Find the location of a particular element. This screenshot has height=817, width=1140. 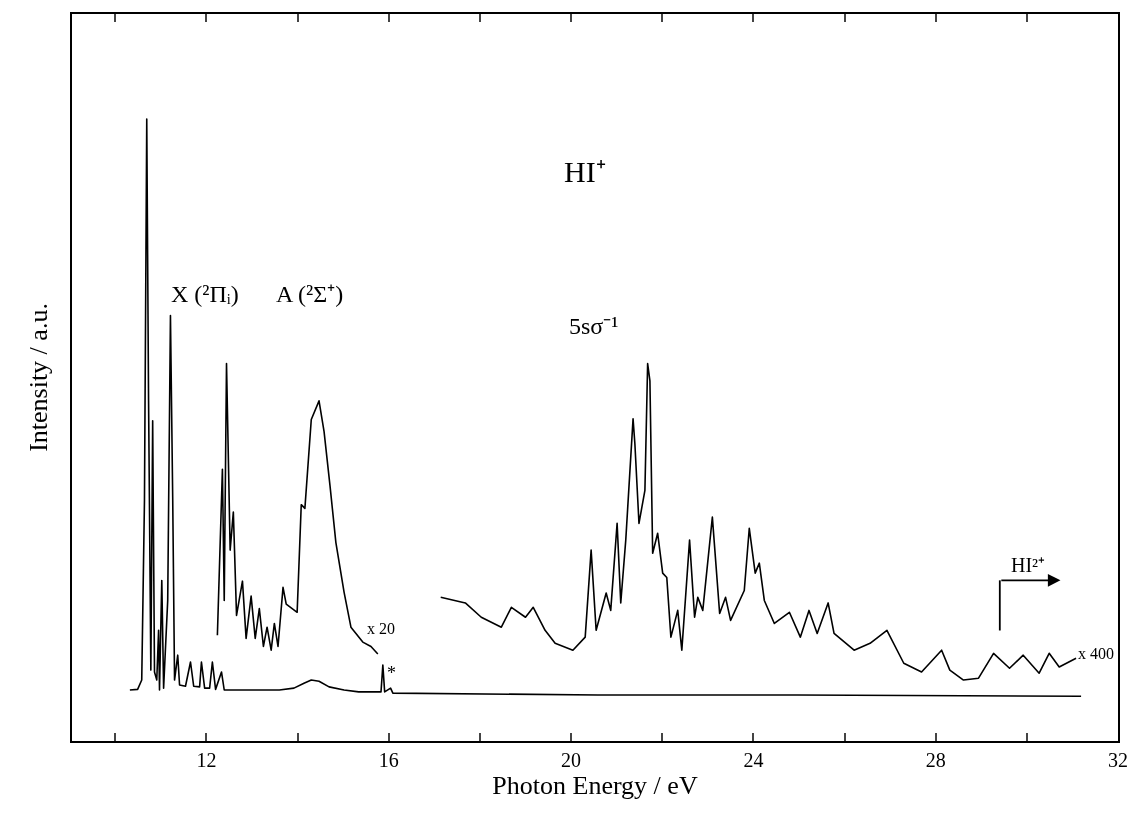

annotation: * is located at coordinates (391, 673).